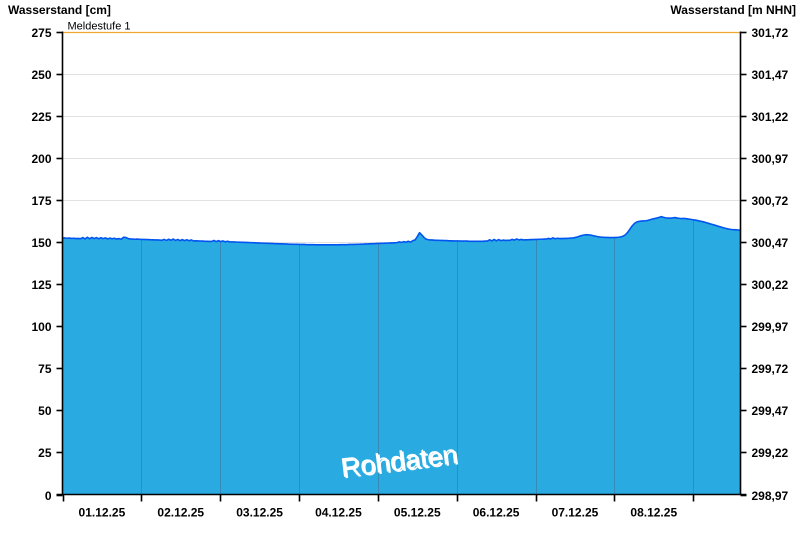  What do you see at coordinates (770, 453) in the screenshot?
I see `right-tick-label: 299,22` at bounding box center [770, 453].